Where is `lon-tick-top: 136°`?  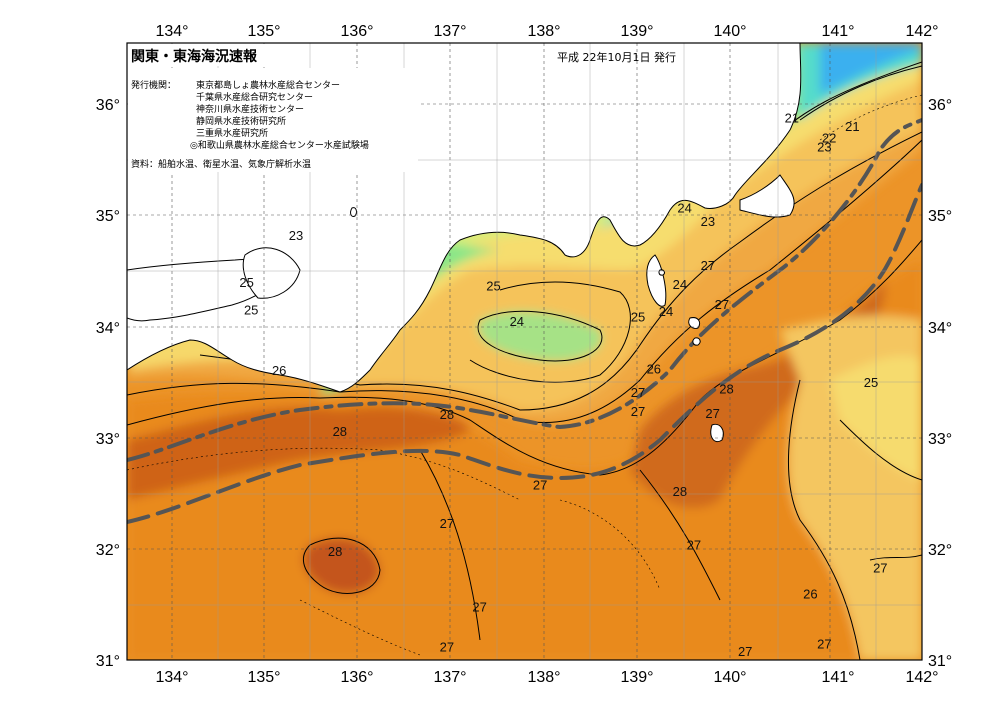
lon-tick-top: 136° is located at coordinates (356, 31).